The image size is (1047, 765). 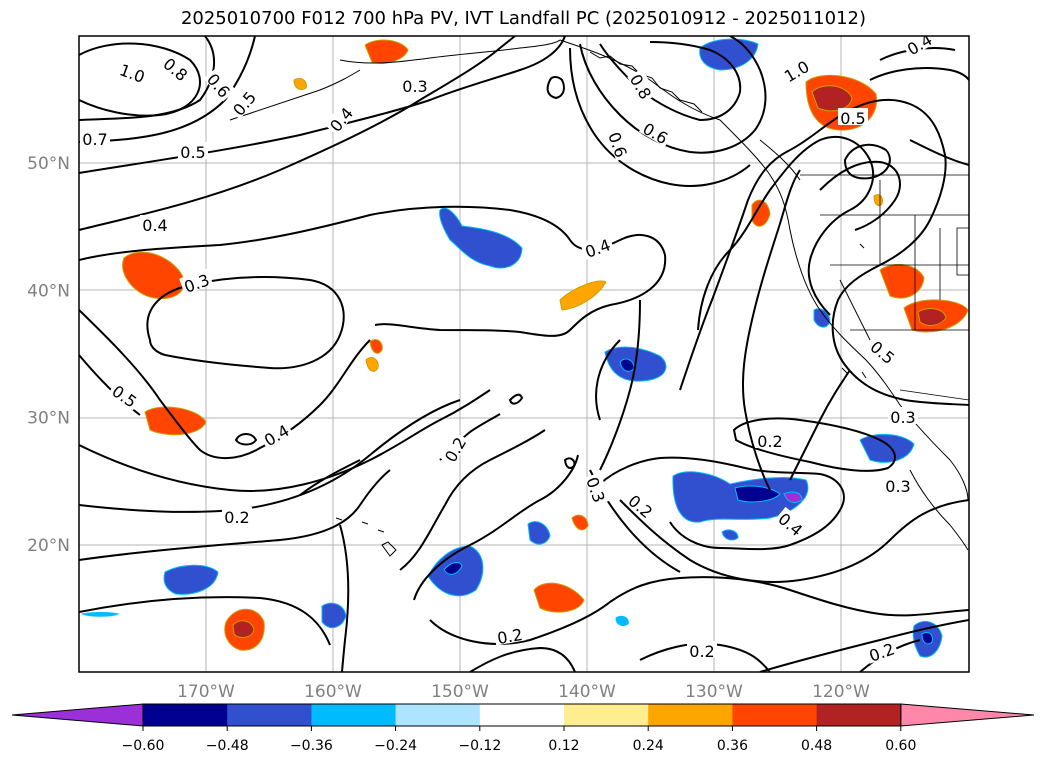 What do you see at coordinates (77, 715) in the screenshot?
I see `colorbar-extend-min` at bounding box center [77, 715].